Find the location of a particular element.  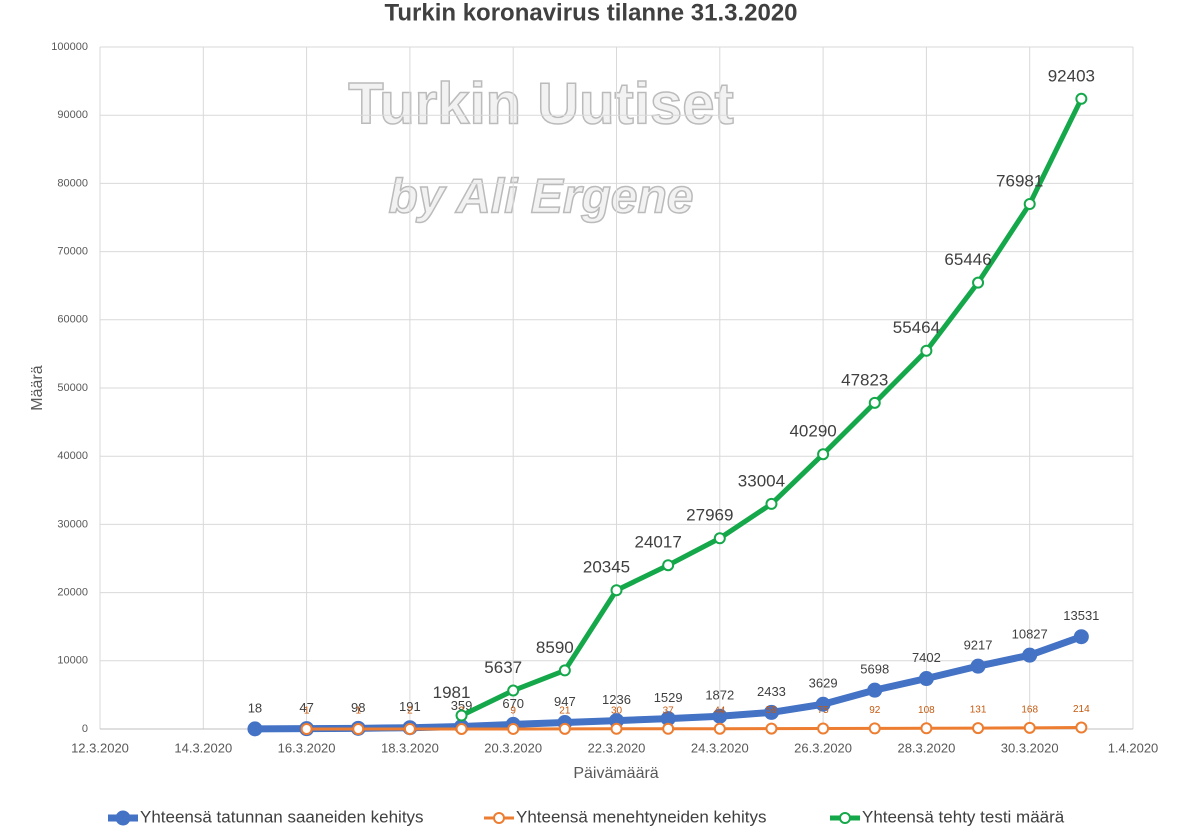

data-label: 7402 is located at coordinates (926, 657).